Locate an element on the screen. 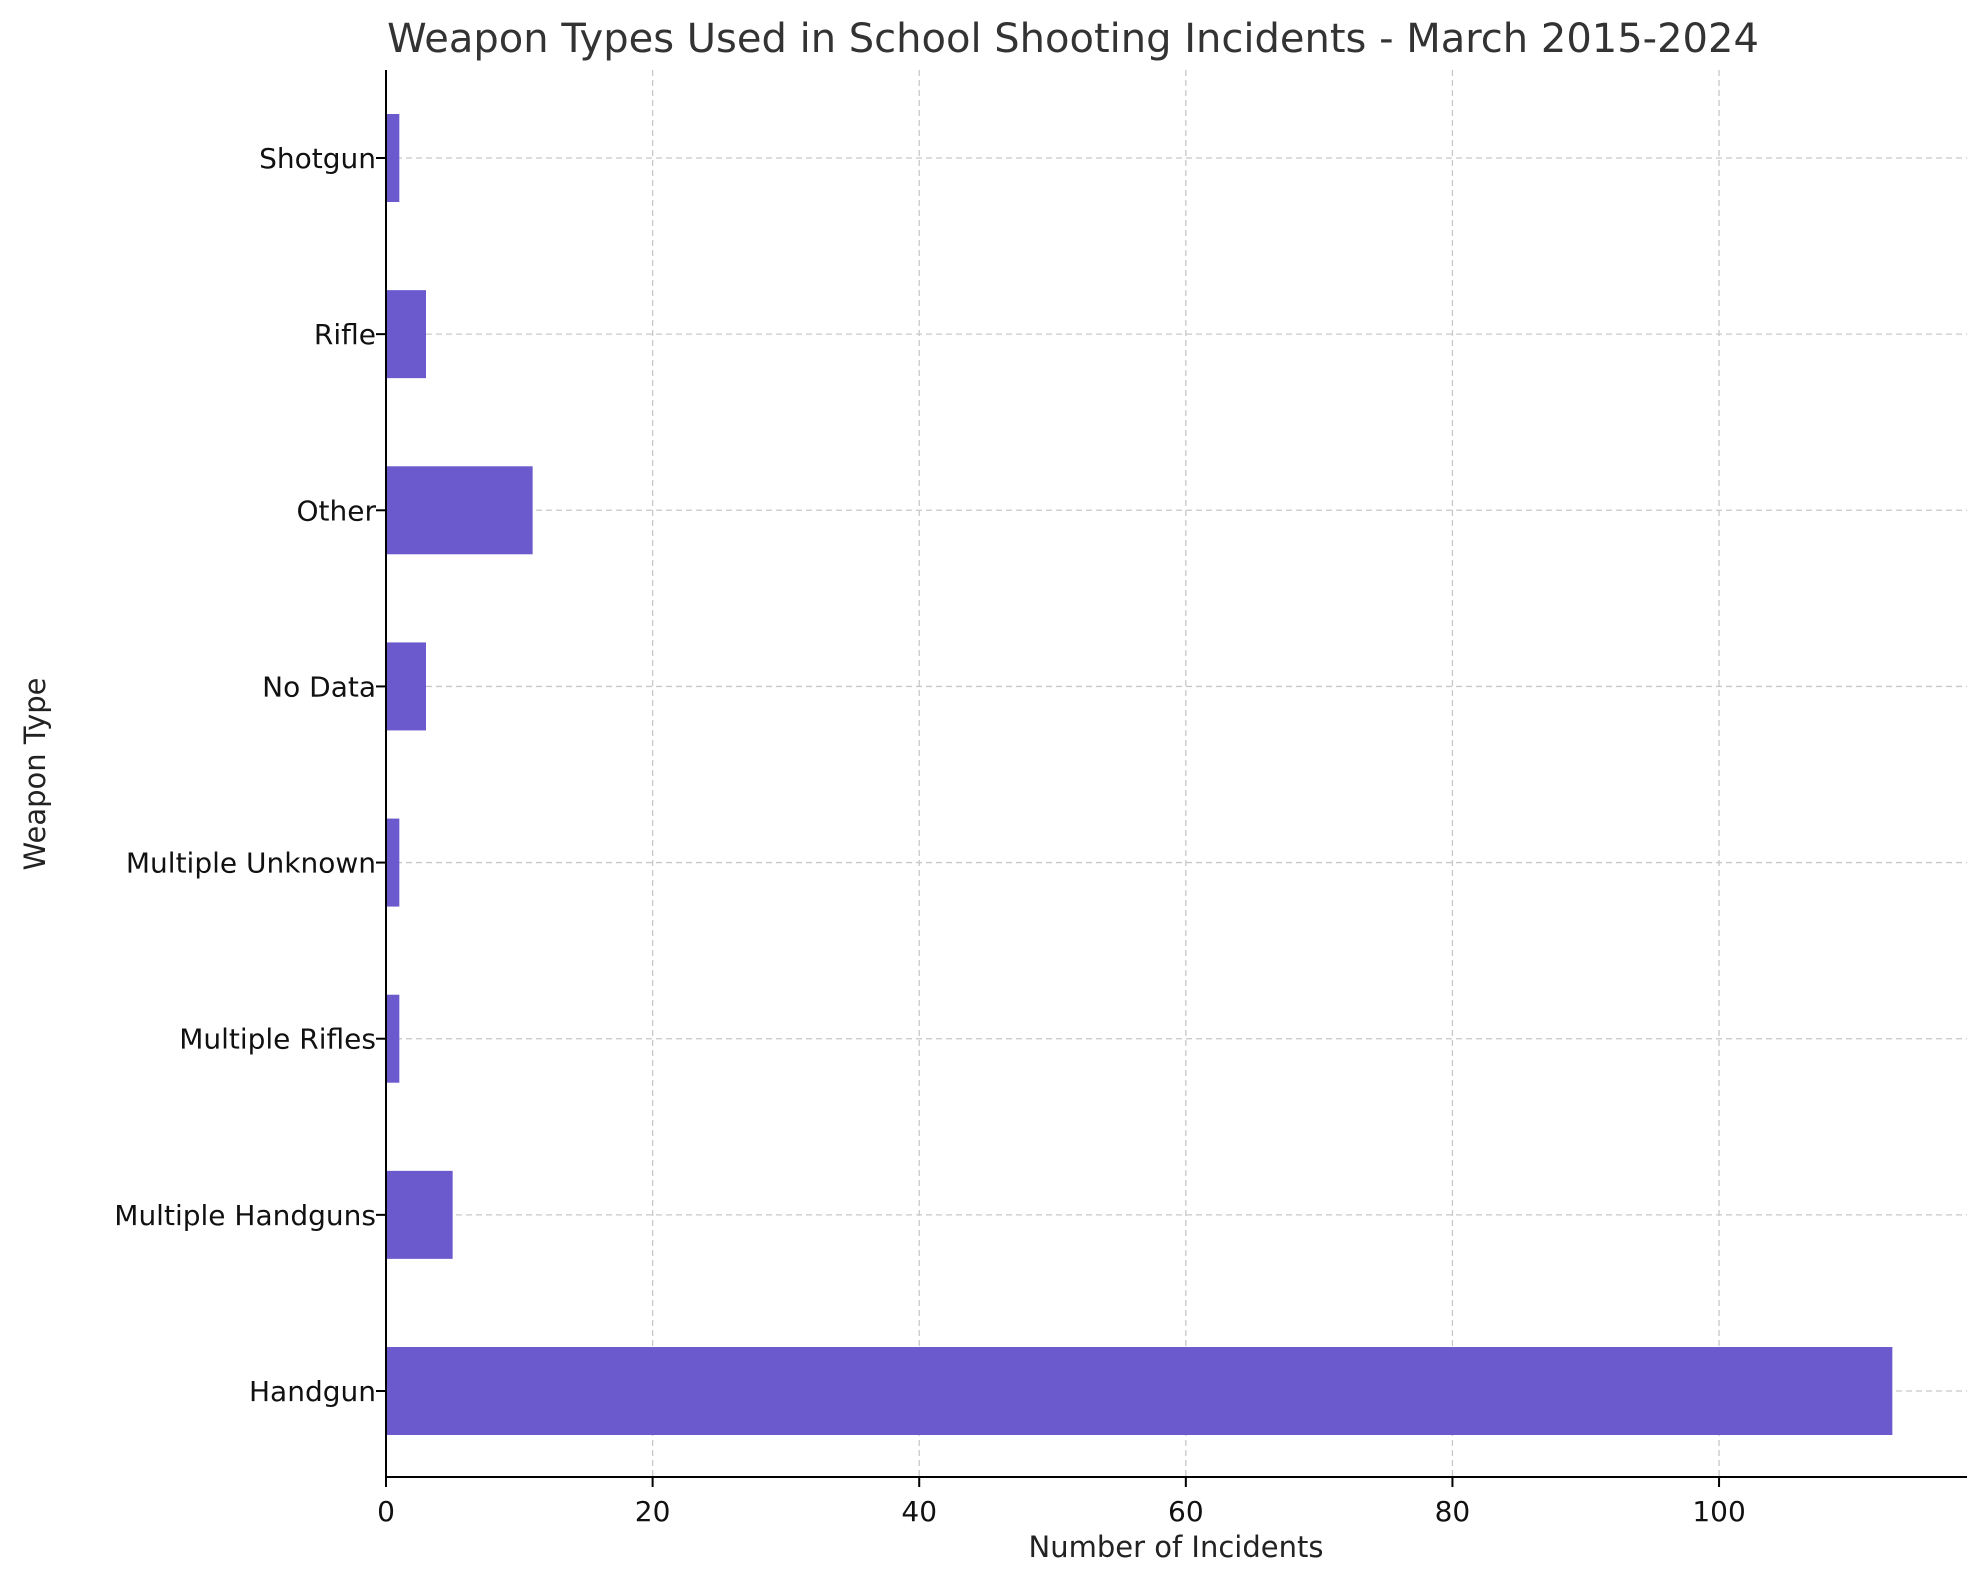 The image size is (1980, 1580). y-tick-label: Multiple Unknown is located at coordinates (251, 863).